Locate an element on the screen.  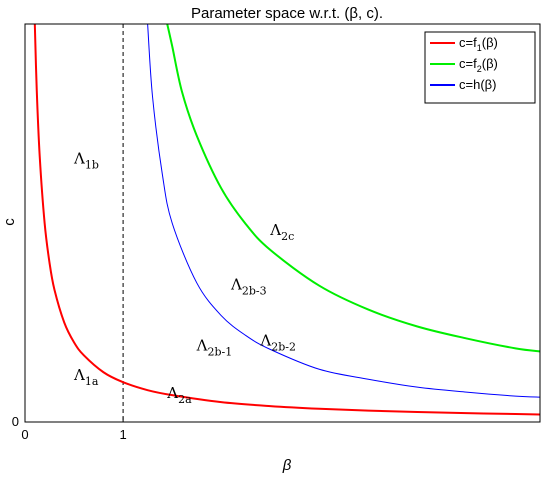
region-label-2b-2: Λ2b-2 is located at coordinates (277, 342).